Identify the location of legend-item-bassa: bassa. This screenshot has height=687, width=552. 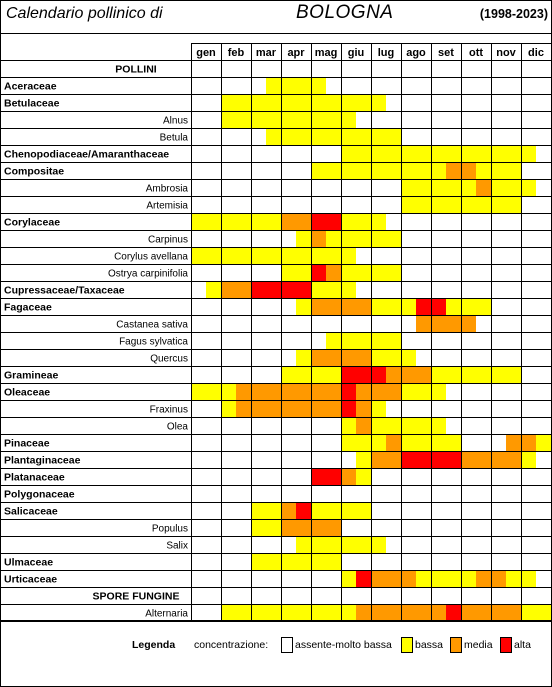
(429, 645).